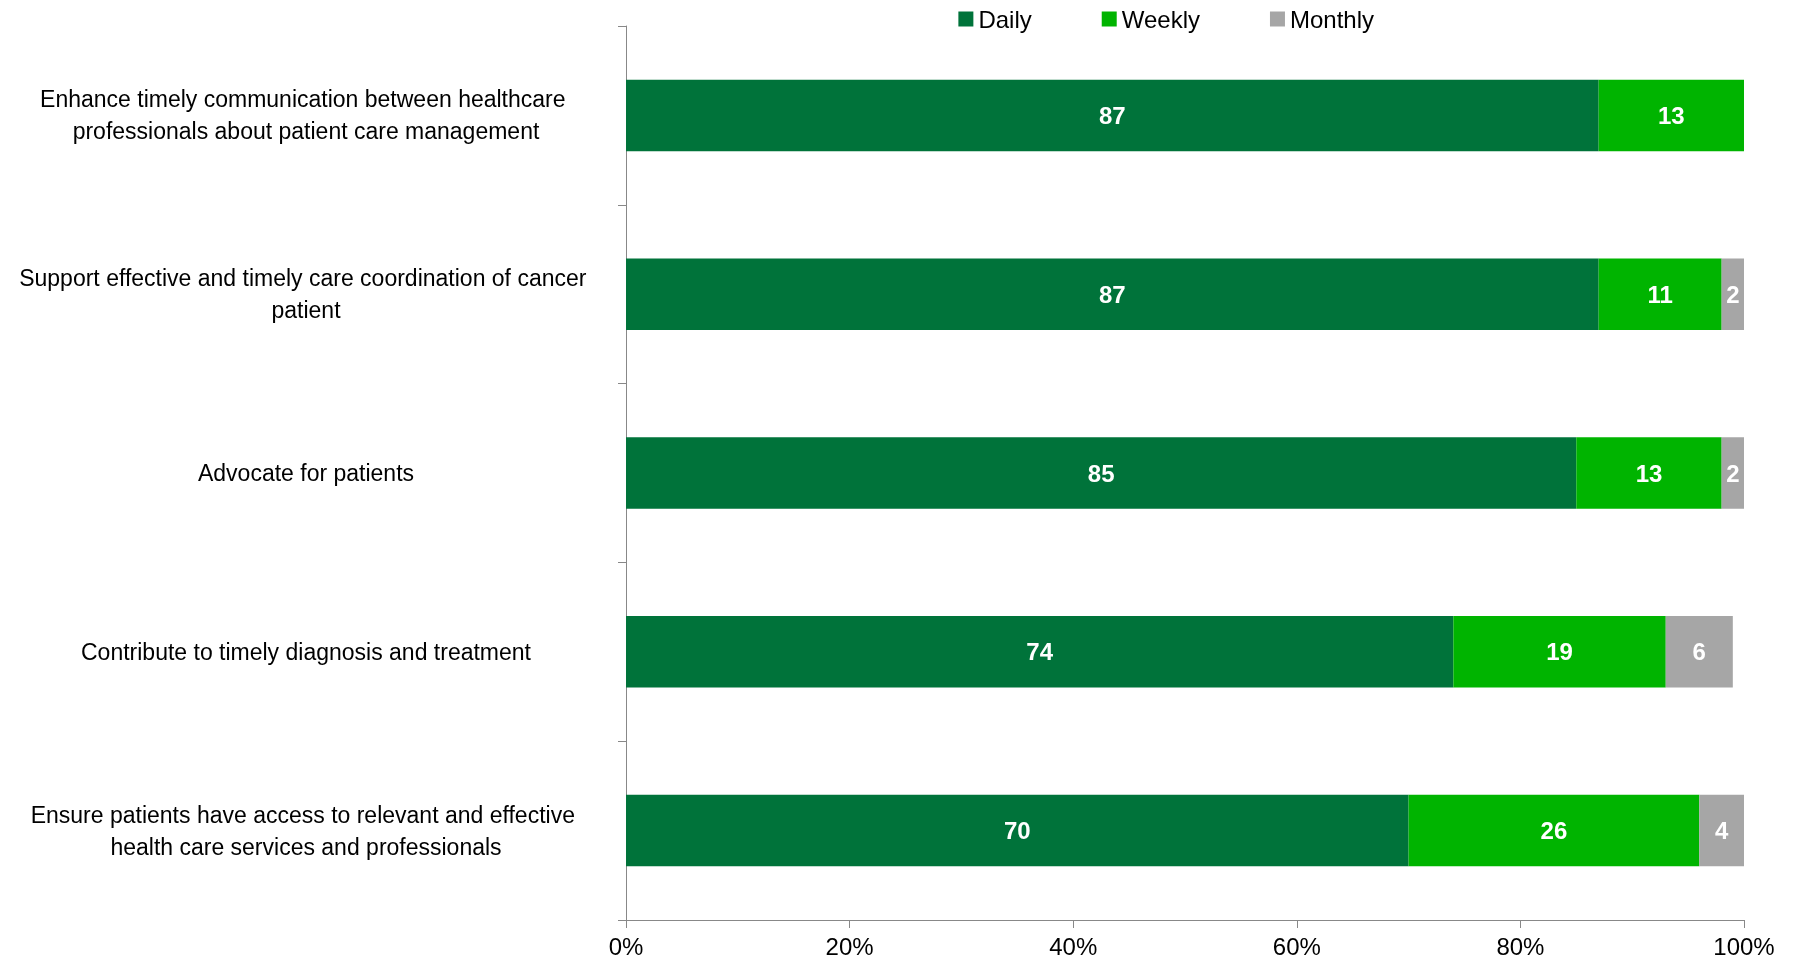  Describe the element at coordinates (306, 473) in the screenshot. I see `y-tick-label: Advocate for patients` at that location.